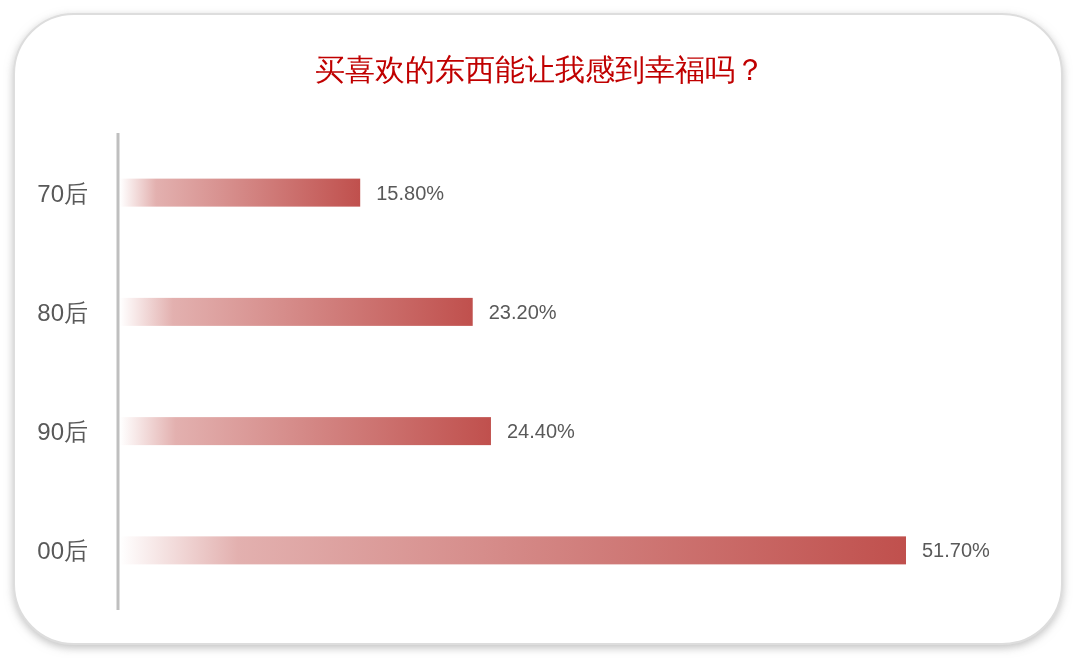 The width and height of the screenshot is (1080, 663). Describe the element at coordinates (62, 551) in the screenshot. I see `y-tick-label: 00后` at that location.